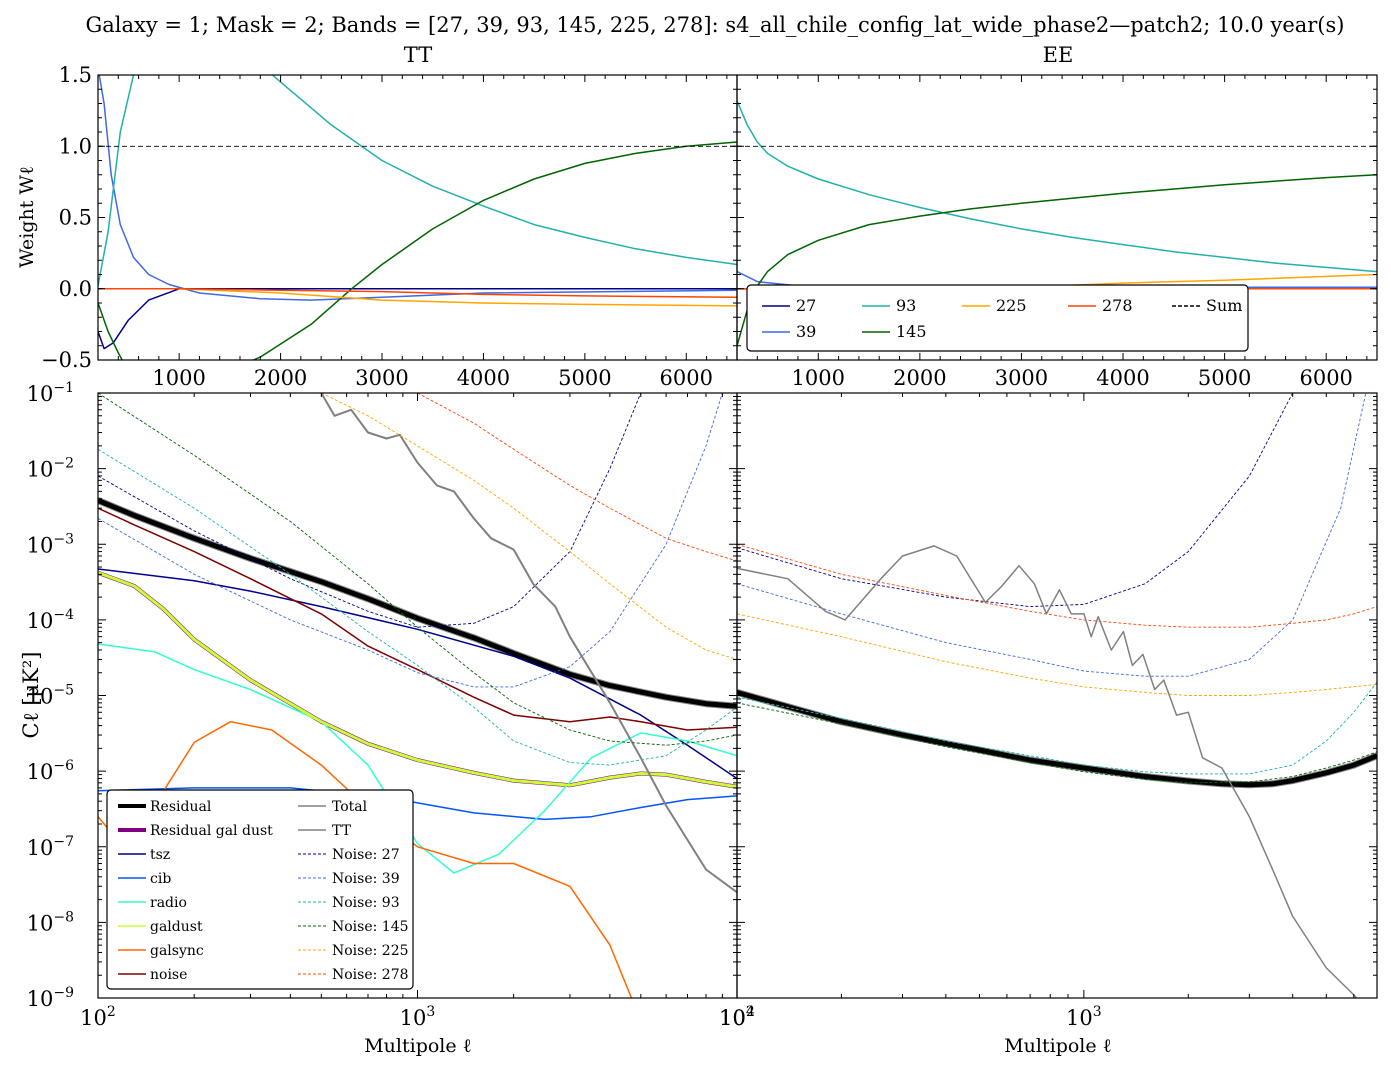 The image size is (1391, 1070). Describe the element at coordinates (75, 218) in the screenshot. I see `ytick-label: 0.5` at that location.